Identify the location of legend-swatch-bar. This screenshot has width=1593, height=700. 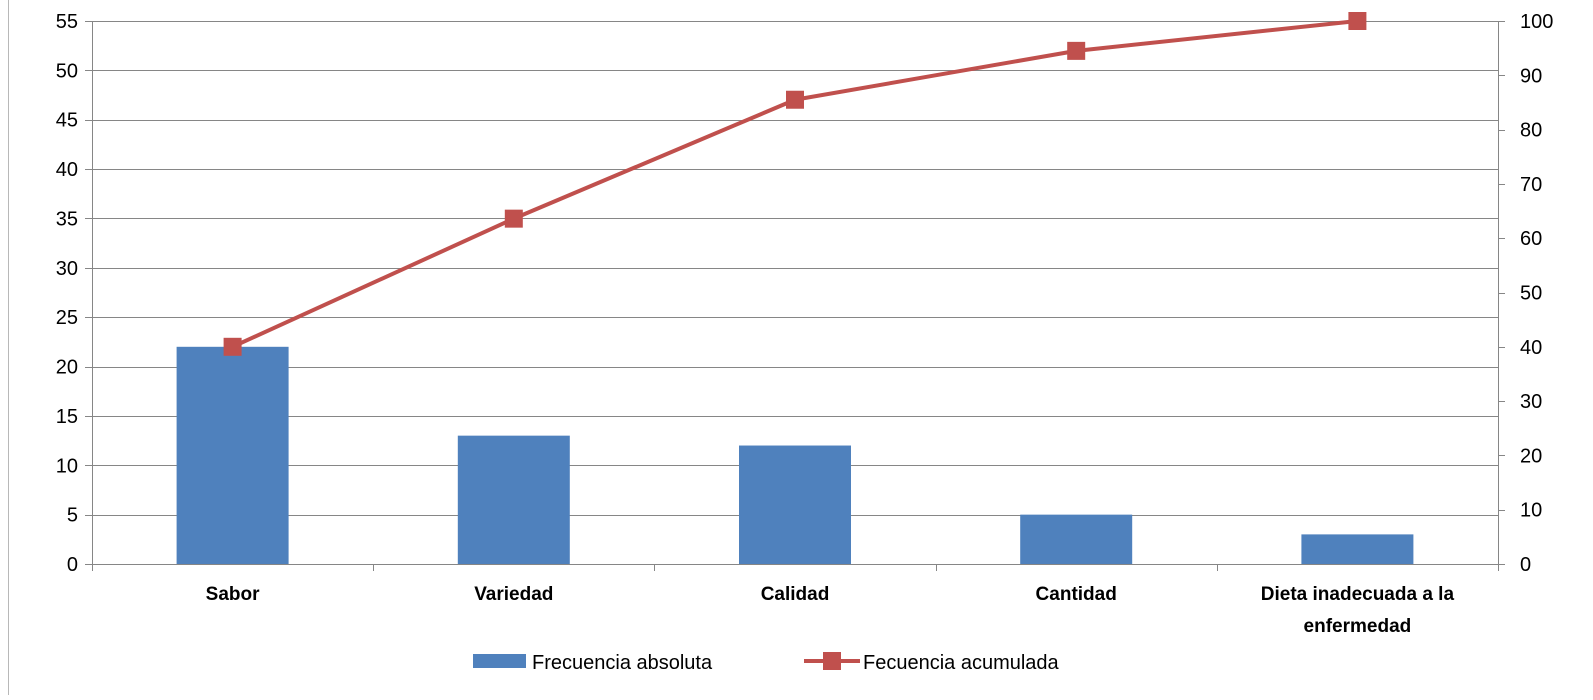
(499, 661).